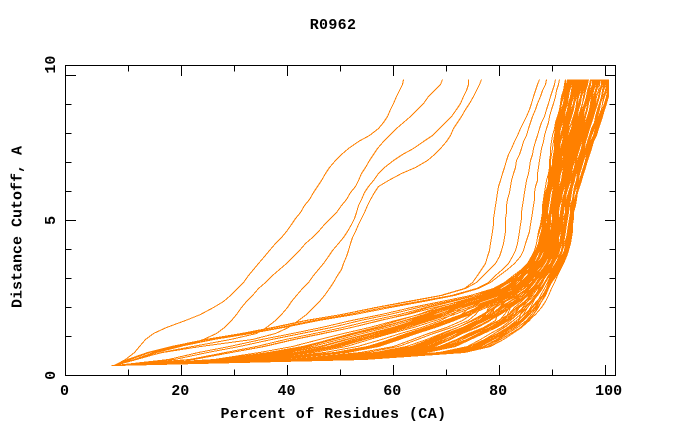 This screenshot has width=680, height=440. I want to click on svg-text: 40, so click(286, 391).